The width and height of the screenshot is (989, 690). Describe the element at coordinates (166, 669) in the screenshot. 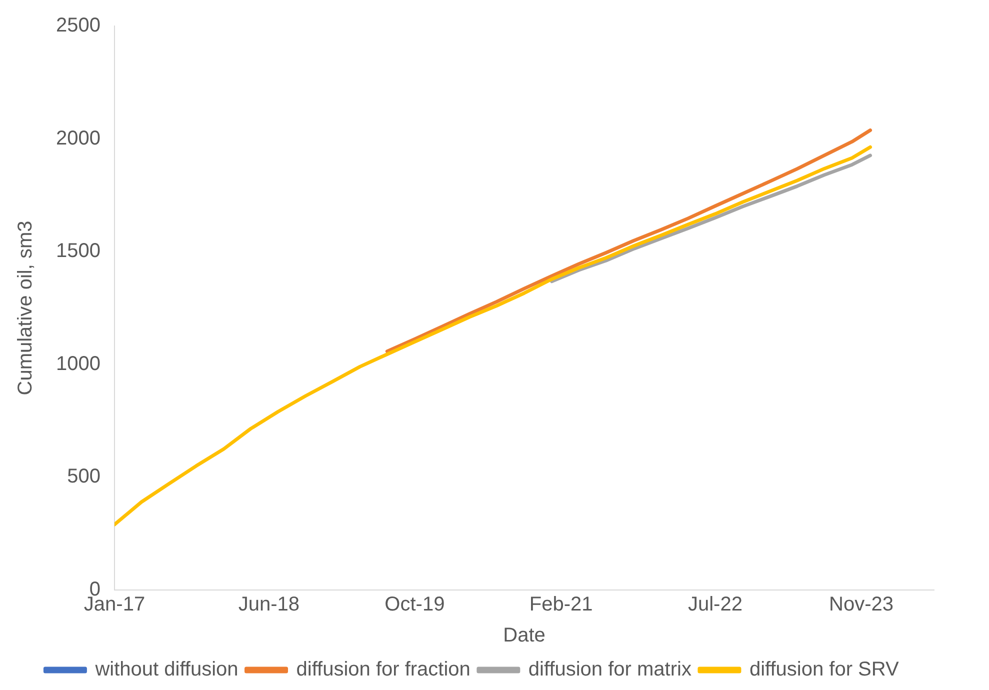

I see `legend-label: without diffusion` at that location.